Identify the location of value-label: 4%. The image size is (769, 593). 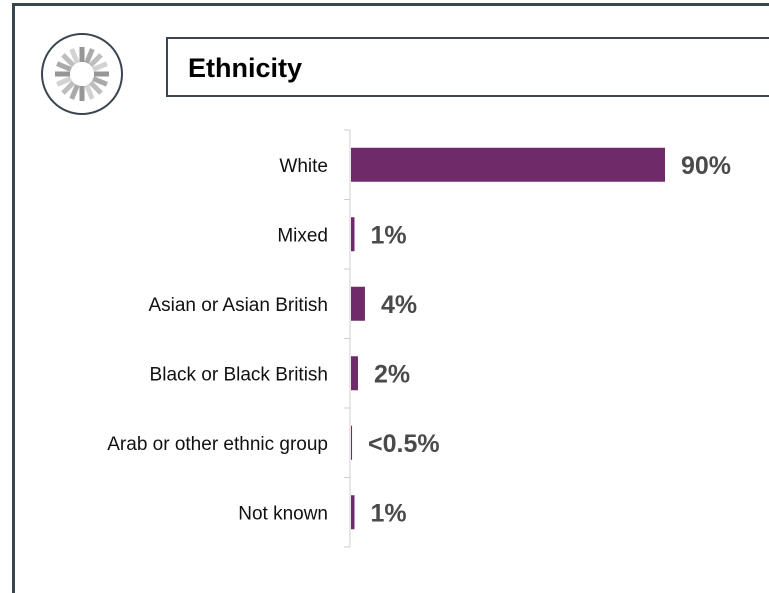
(399, 305).